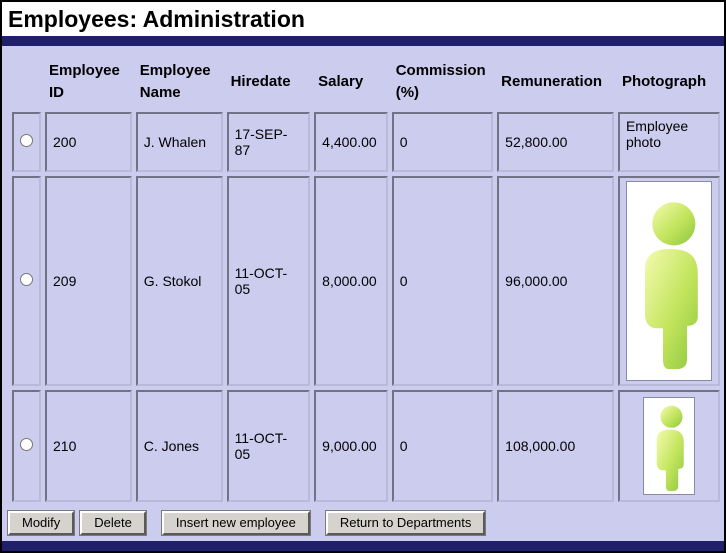  I want to click on hiredate-cell: 17-SEP-87, so click(268, 142).